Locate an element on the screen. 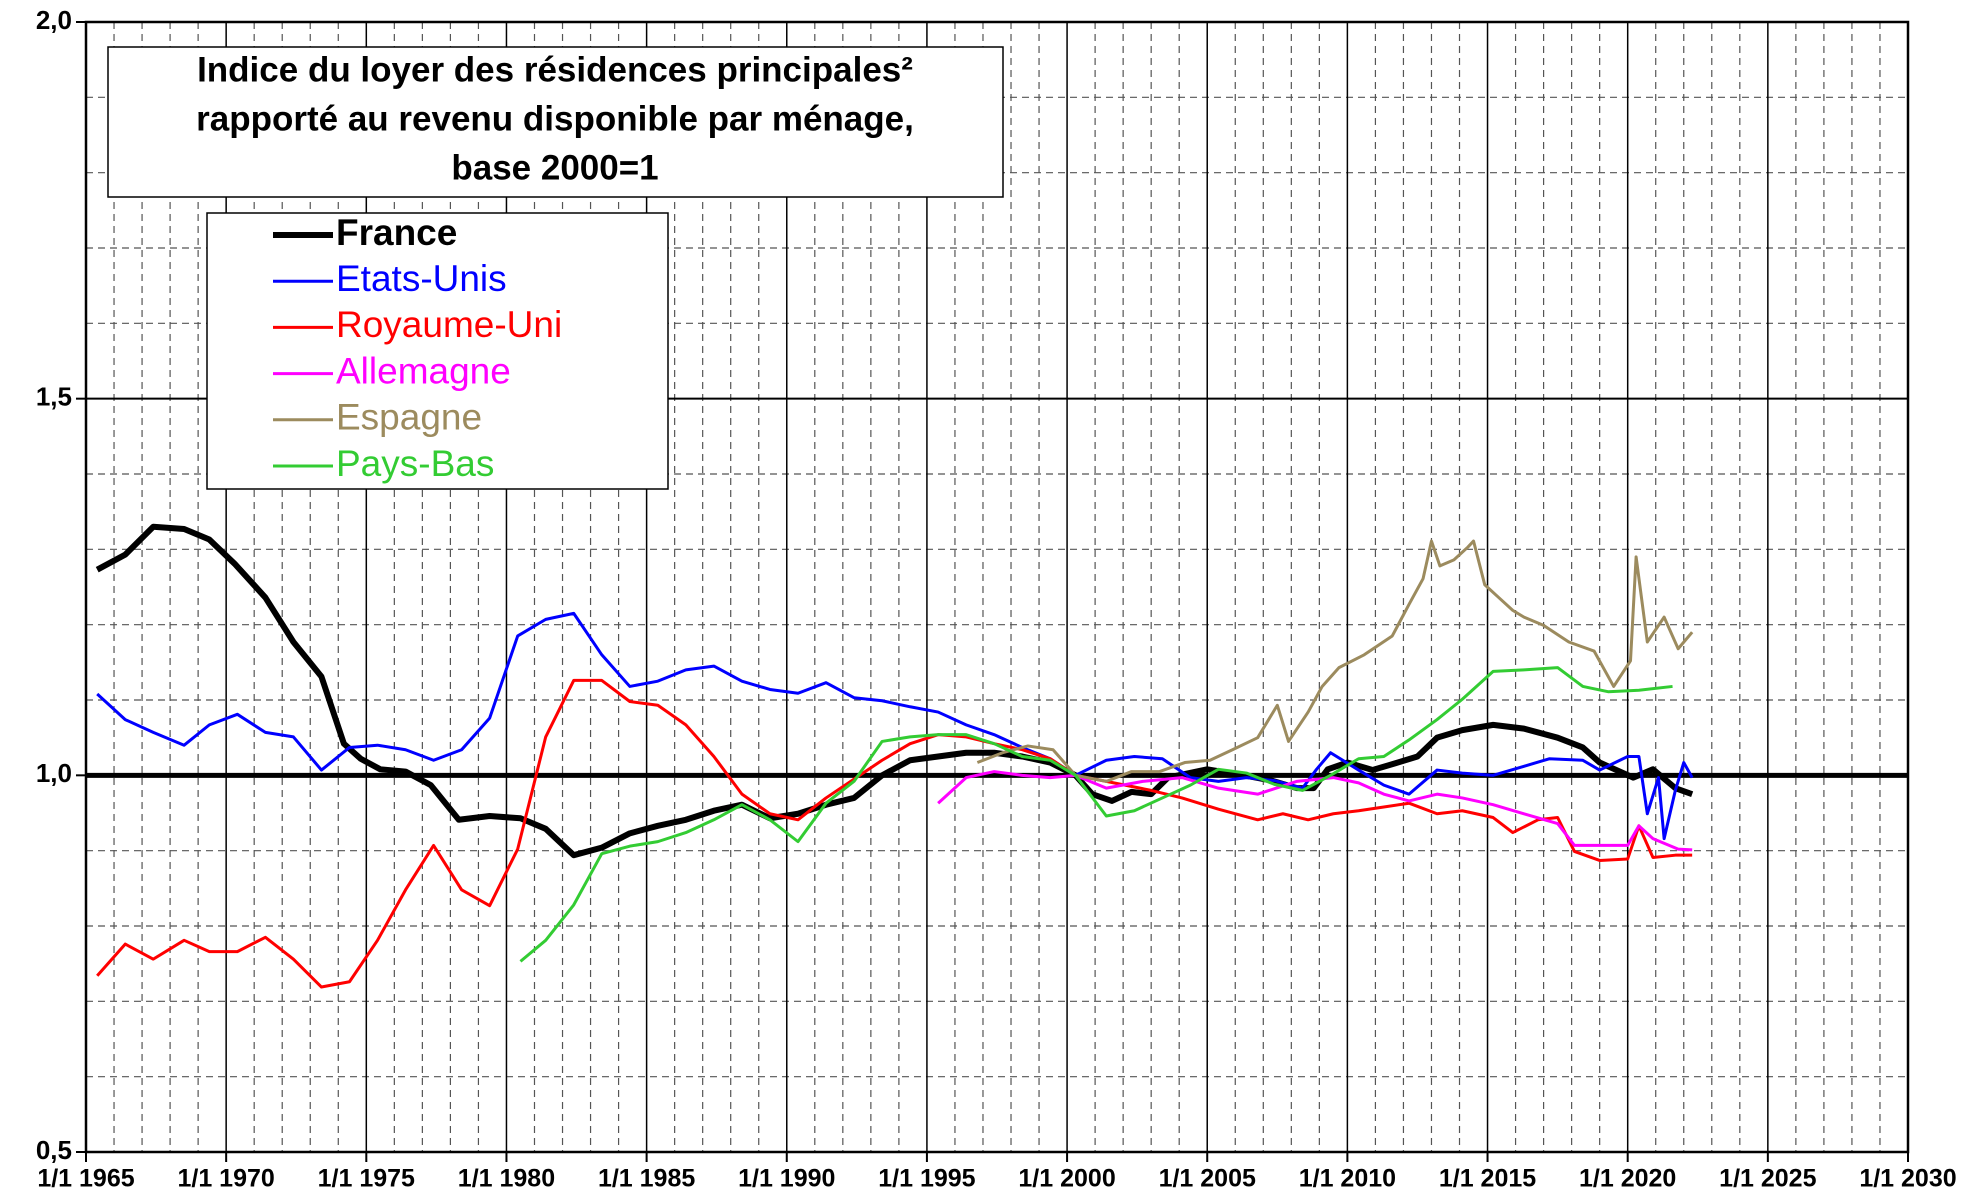 The height and width of the screenshot is (1196, 1975). x-tick-label: 1/1 2020 is located at coordinates (1627, 1179).